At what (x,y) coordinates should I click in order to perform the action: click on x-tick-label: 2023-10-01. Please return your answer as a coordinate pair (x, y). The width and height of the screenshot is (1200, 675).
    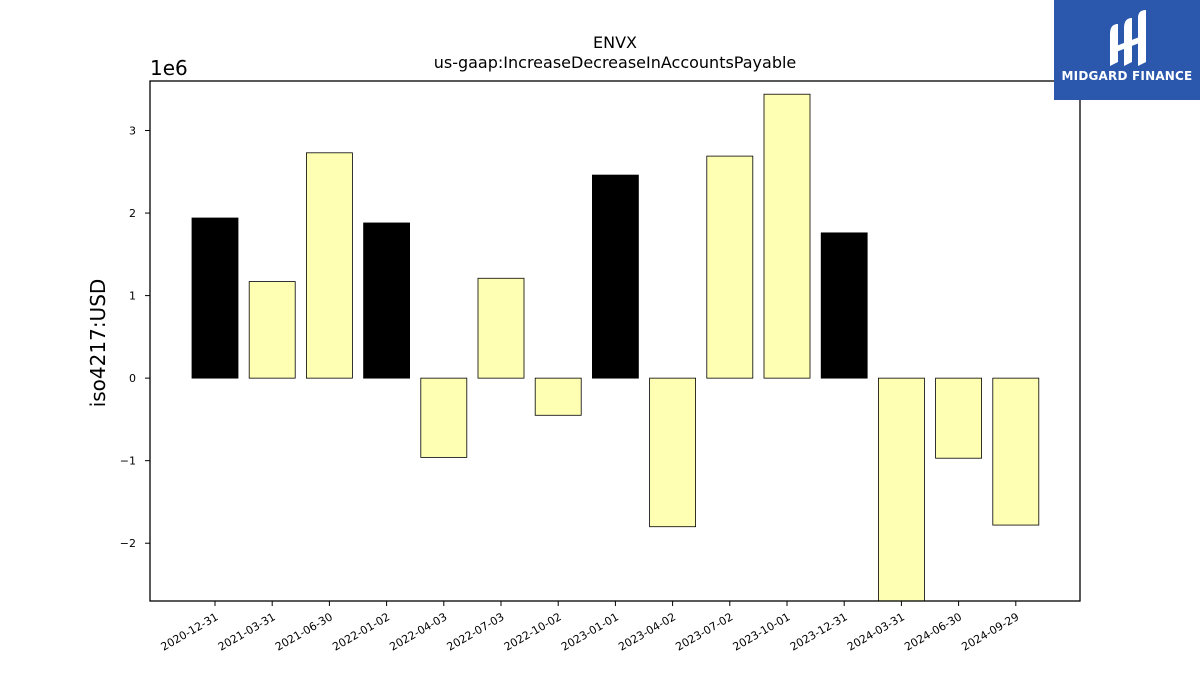
    Looking at the image, I should click on (762, 631).